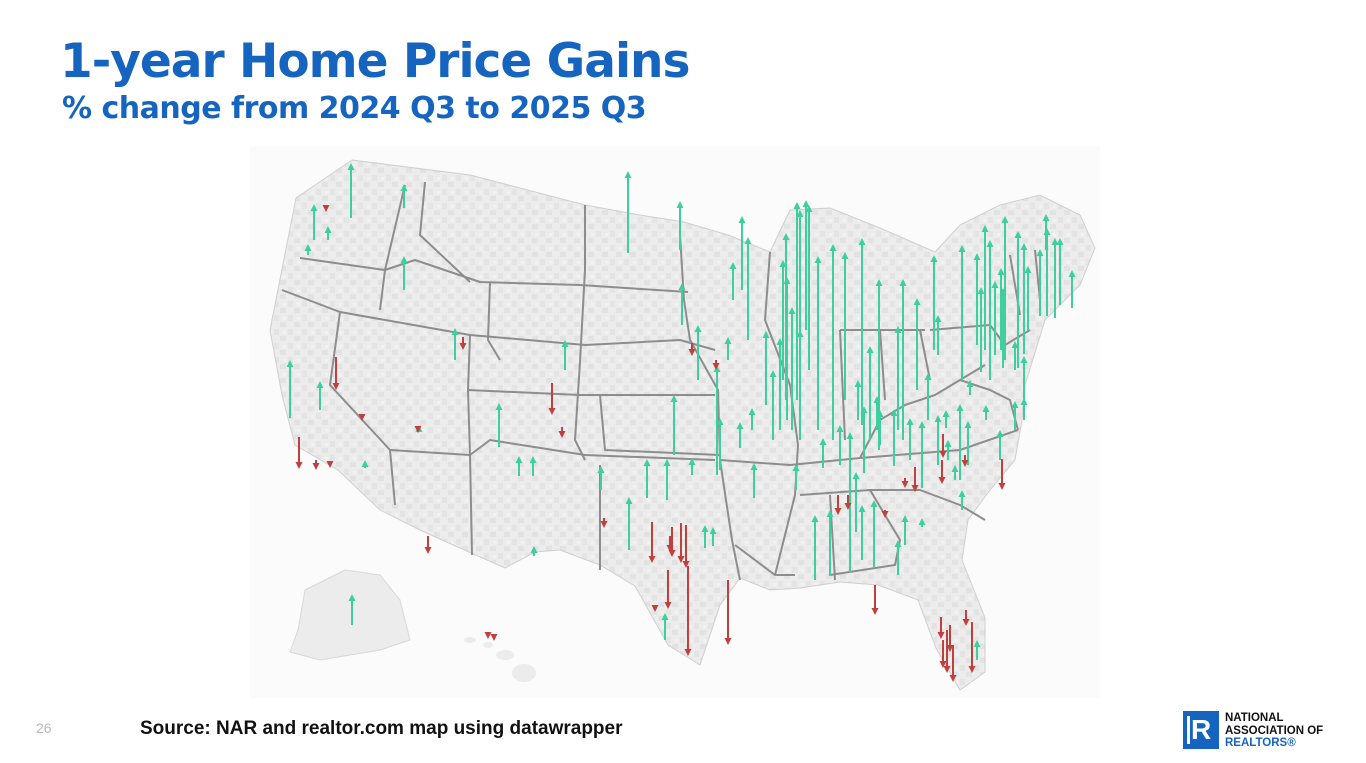 This screenshot has height=763, width=1366. Describe the element at coordinates (1274, 731) in the screenshot. I see `logo-wordmark: NATIONAL ASSOCIATION OF REALTORS®` at that location.